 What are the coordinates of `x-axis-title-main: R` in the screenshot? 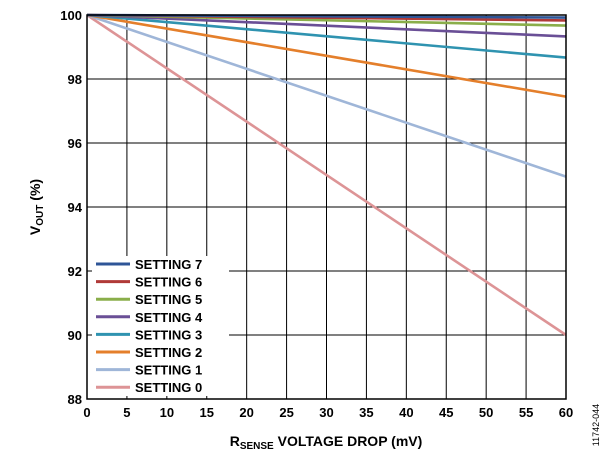 It's located at (235, 441).